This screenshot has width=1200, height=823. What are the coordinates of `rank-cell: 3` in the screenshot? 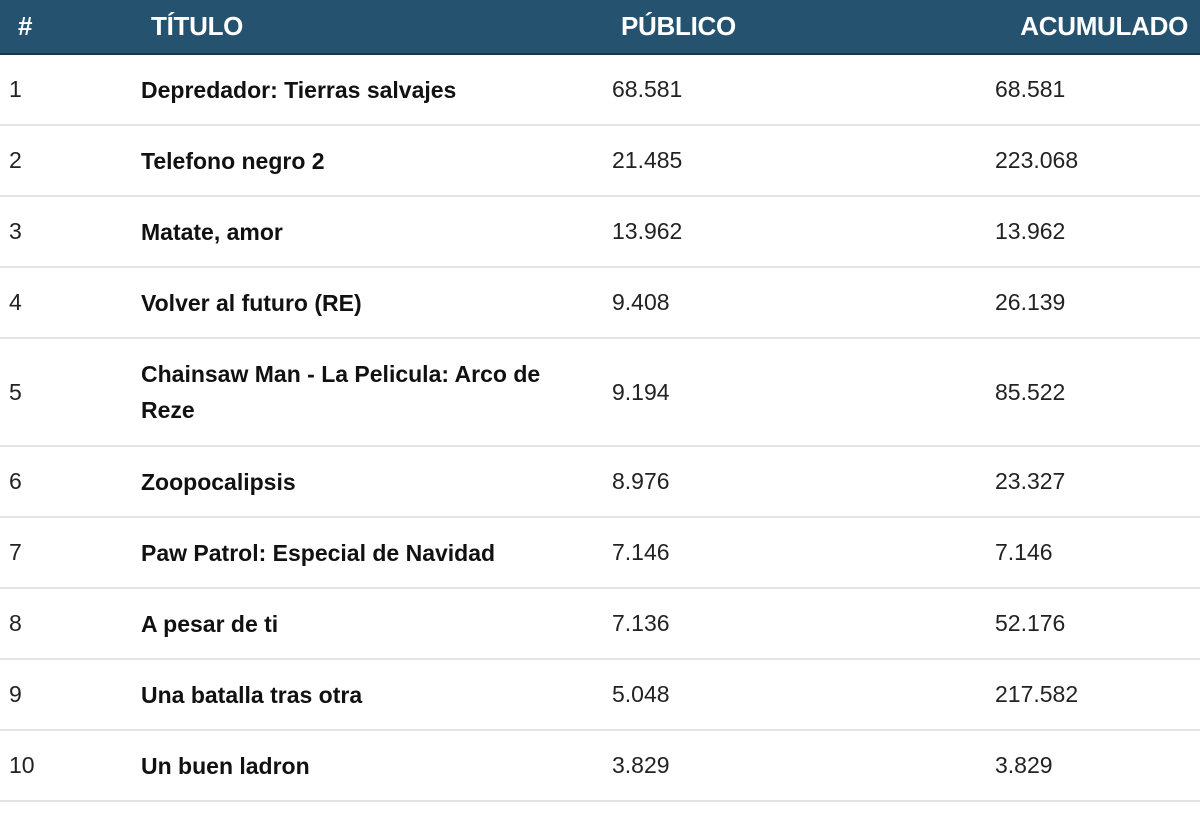 It's located at (70, 232).